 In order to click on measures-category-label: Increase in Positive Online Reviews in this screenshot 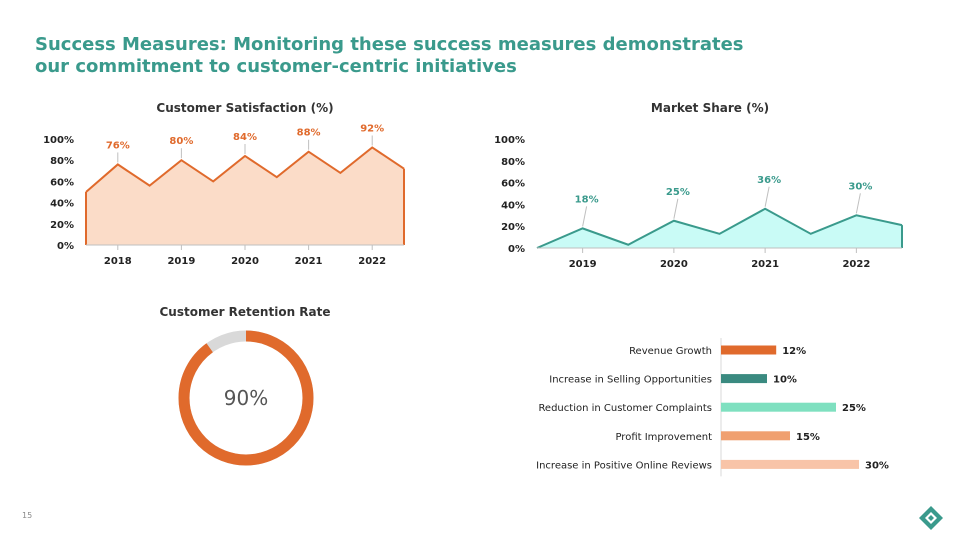, I will do `click(624, 465)`.